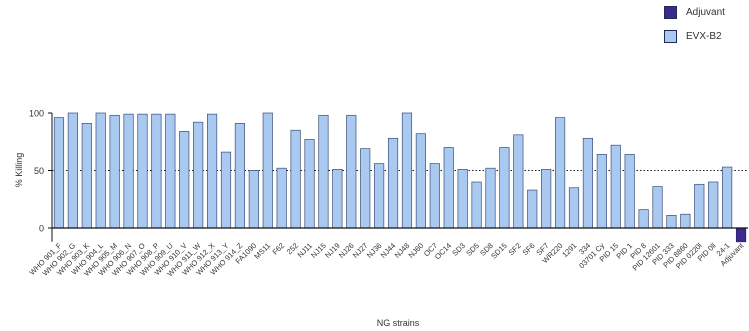 The image size is (749, 331). What do you see at coordinates (279, 249) in the screenshot?
I see `x-tick-label-16: F62` at bounding box center [279, 249].